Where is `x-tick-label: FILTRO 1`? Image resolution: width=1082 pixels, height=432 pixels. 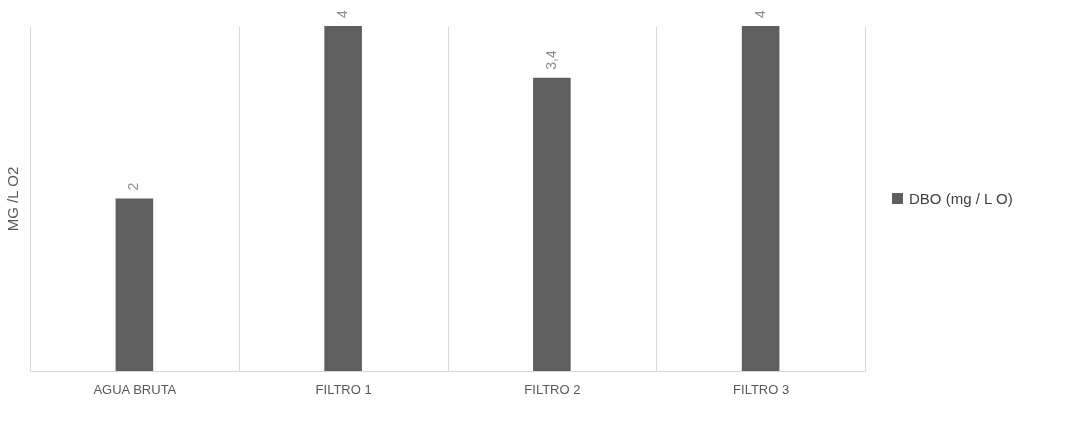 x-tick-label: FILTRO 1 is located at coordinates (343, 389).